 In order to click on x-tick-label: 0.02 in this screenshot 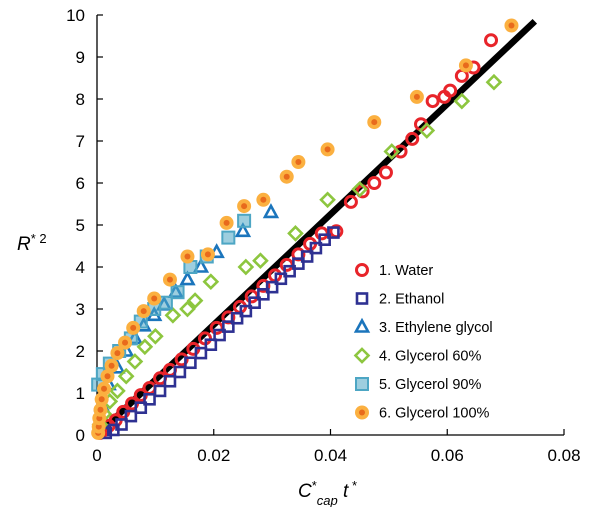, I will do `click(213, 455)`.